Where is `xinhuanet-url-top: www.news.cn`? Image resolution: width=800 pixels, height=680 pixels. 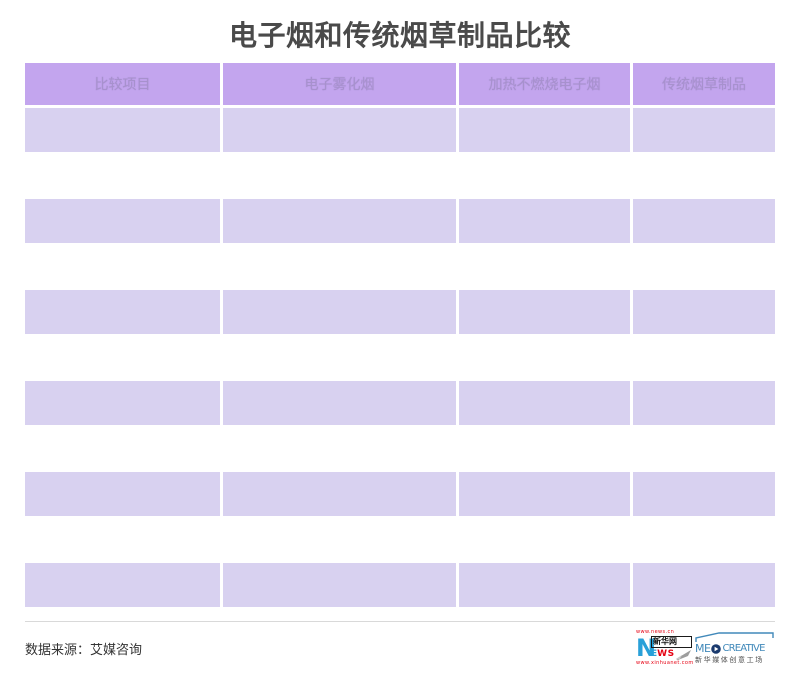
xinhuanet-url-top: www.news.cn is located at coordinates (655, 632).